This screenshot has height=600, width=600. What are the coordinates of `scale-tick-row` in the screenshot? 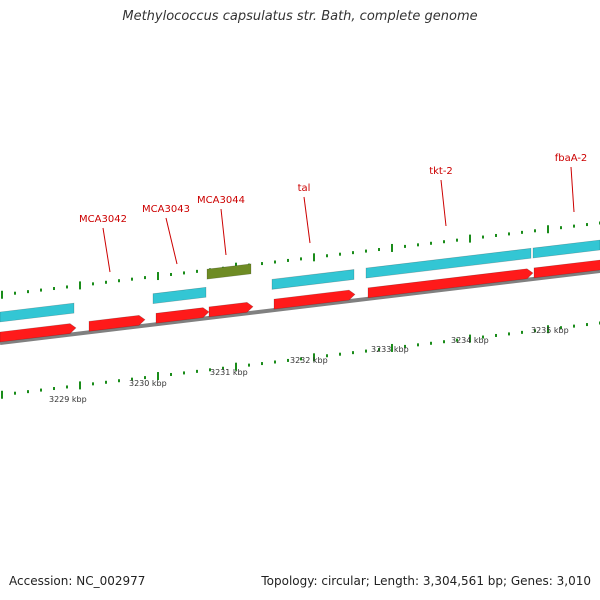 It's located at (300, 360).